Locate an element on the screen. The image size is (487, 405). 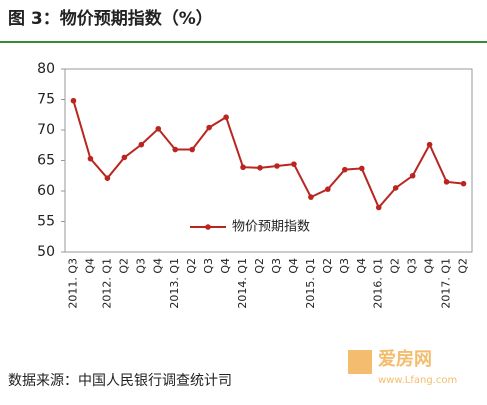
x-tick-label: 2015. Q1 is located at coordinates (310, 283).